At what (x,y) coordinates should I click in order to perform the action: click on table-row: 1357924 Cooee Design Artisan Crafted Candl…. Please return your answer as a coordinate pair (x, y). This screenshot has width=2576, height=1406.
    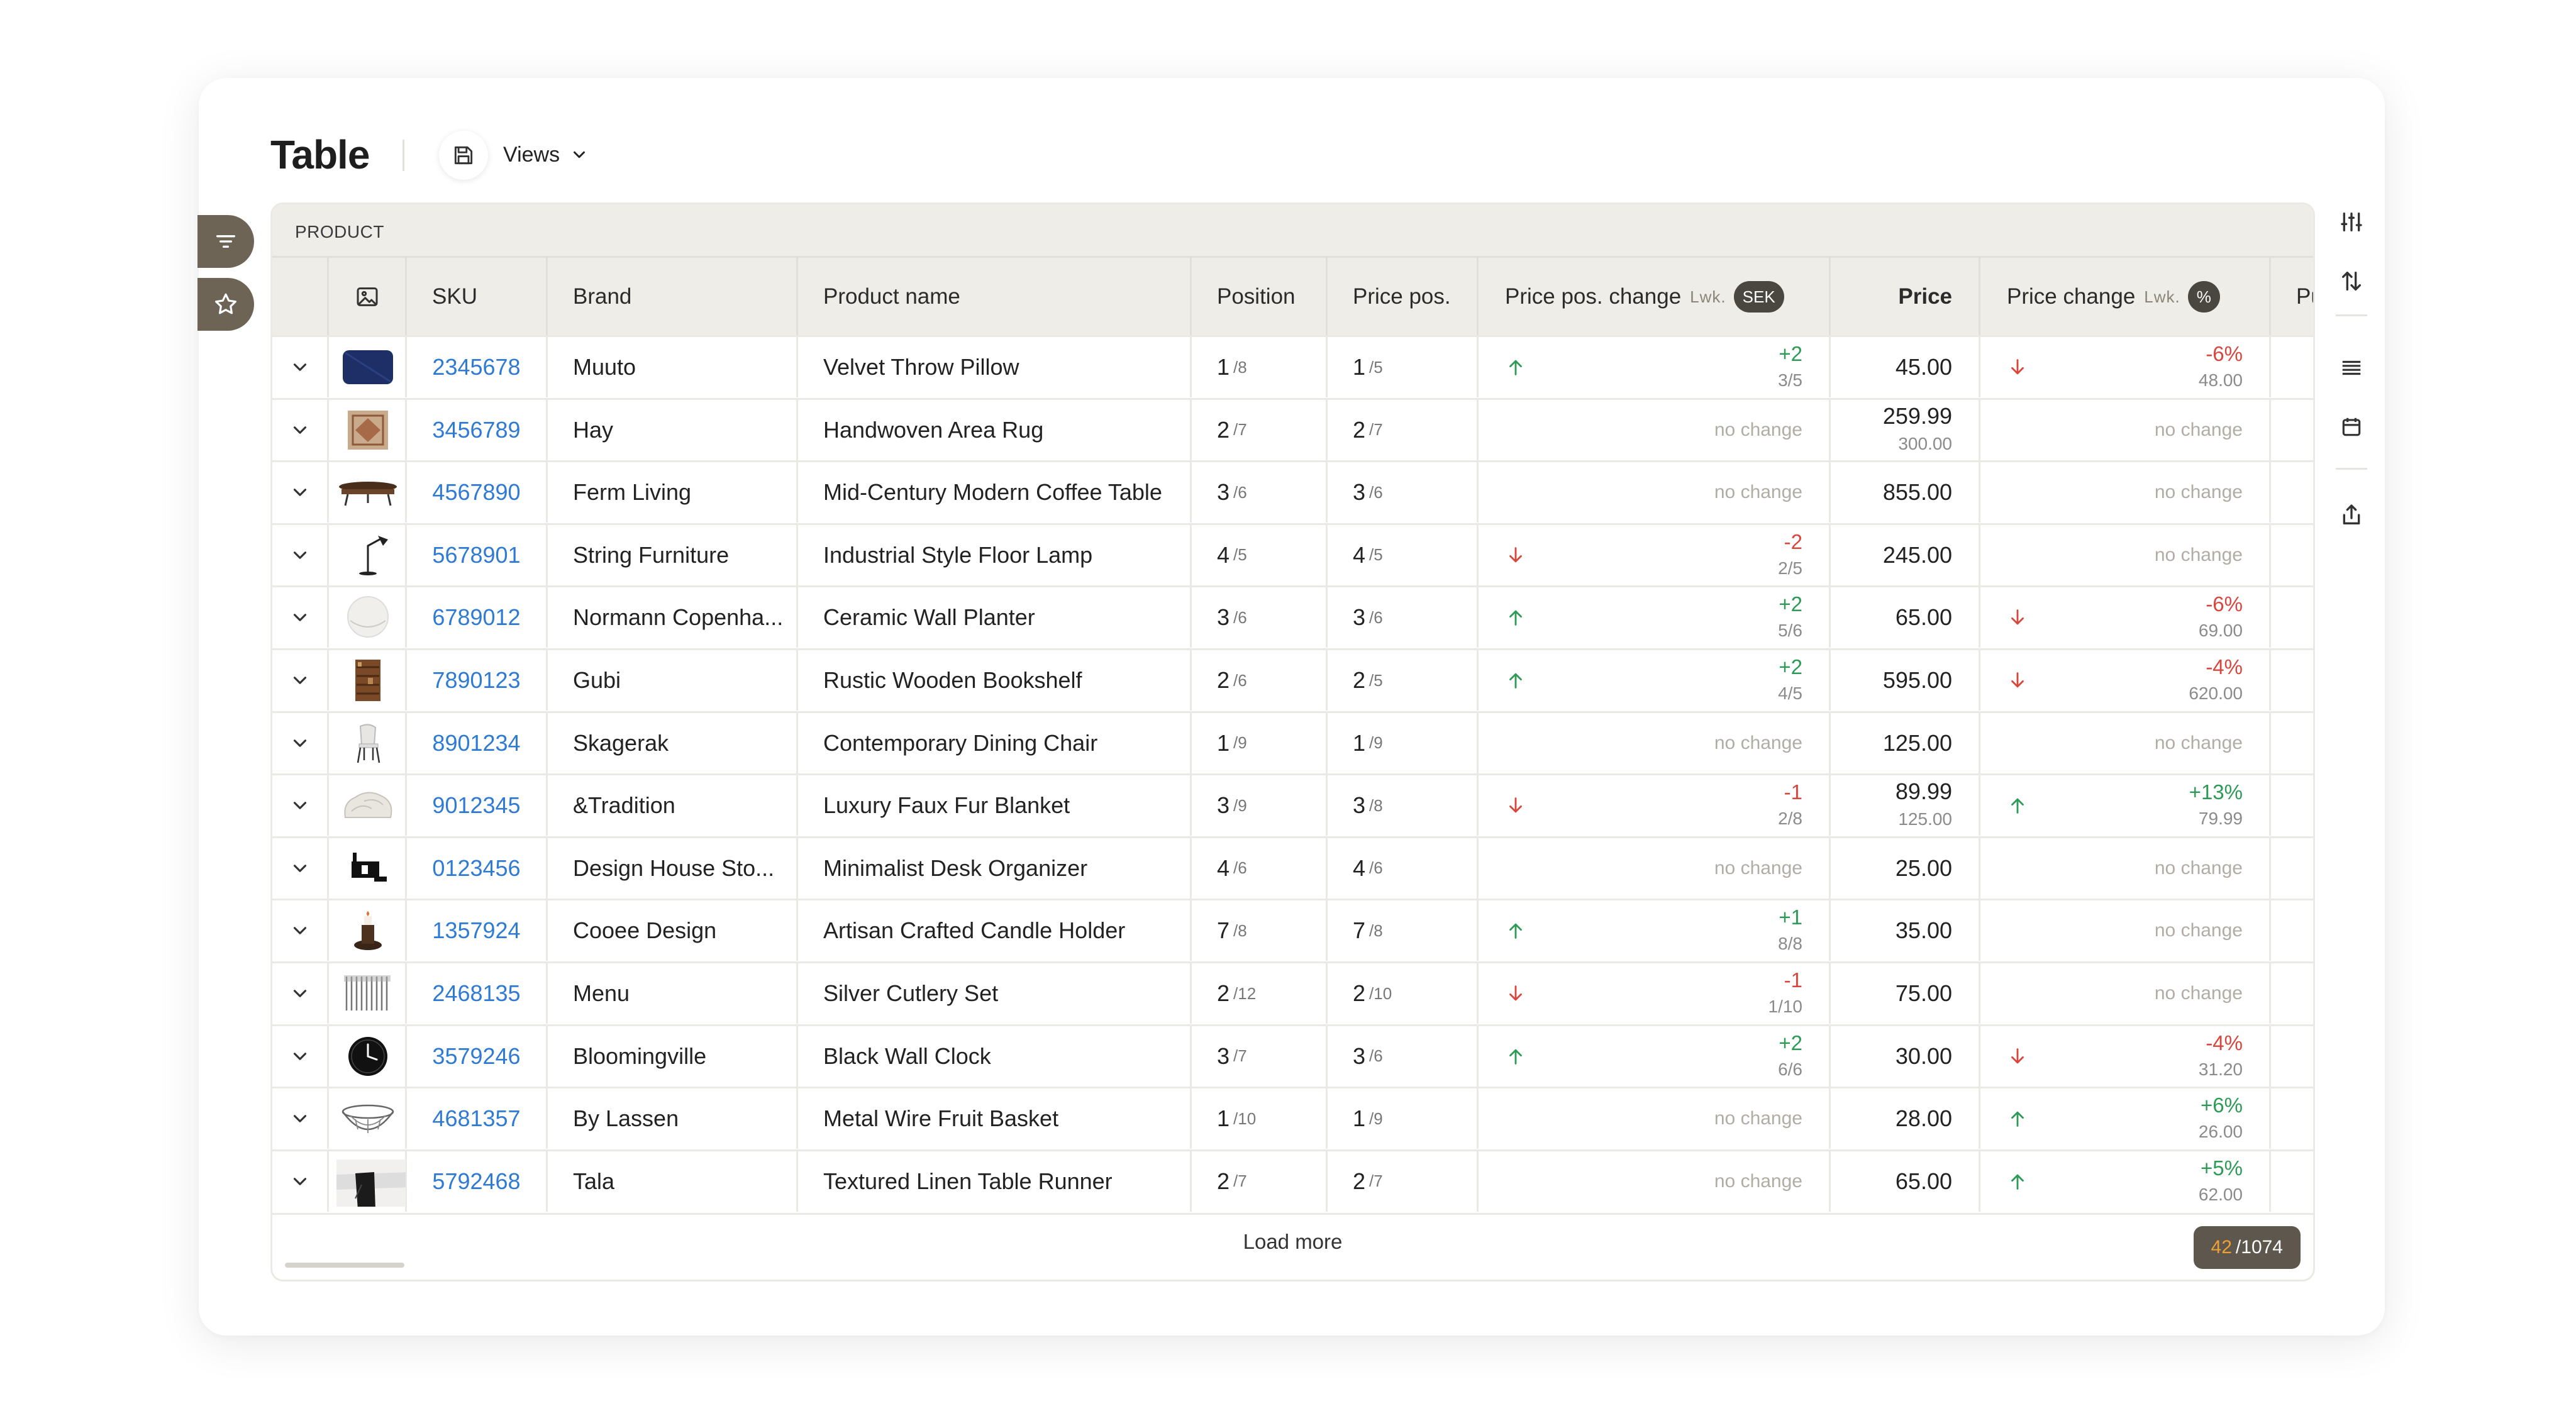
    Looking at the image, I should click on (1292, 930).